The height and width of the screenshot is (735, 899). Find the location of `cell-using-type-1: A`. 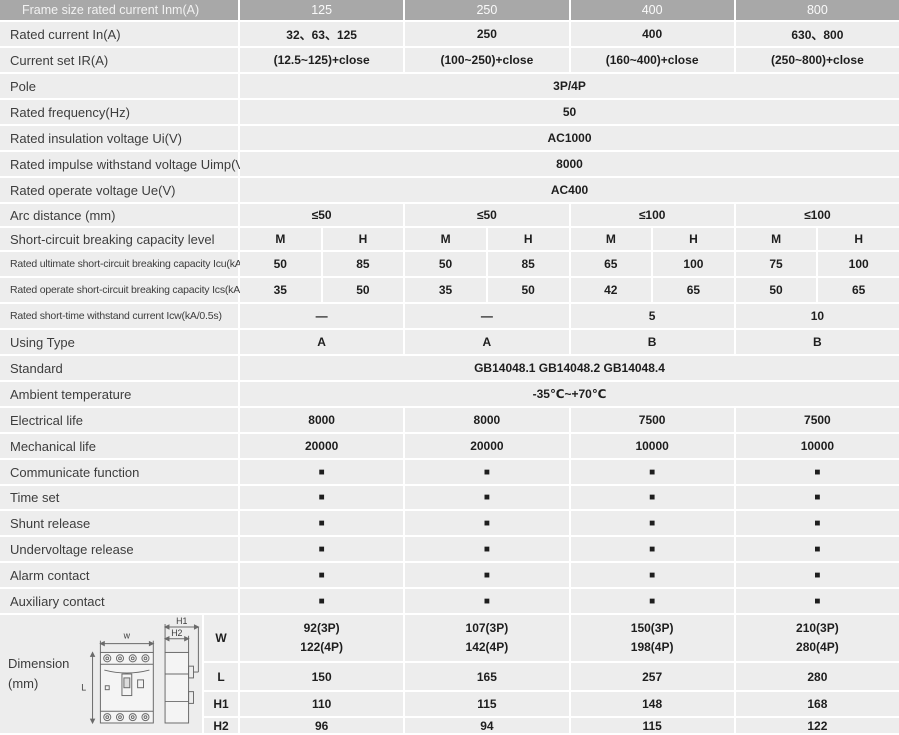

cell-using-type-1: A is located at coordinates (487, 342).